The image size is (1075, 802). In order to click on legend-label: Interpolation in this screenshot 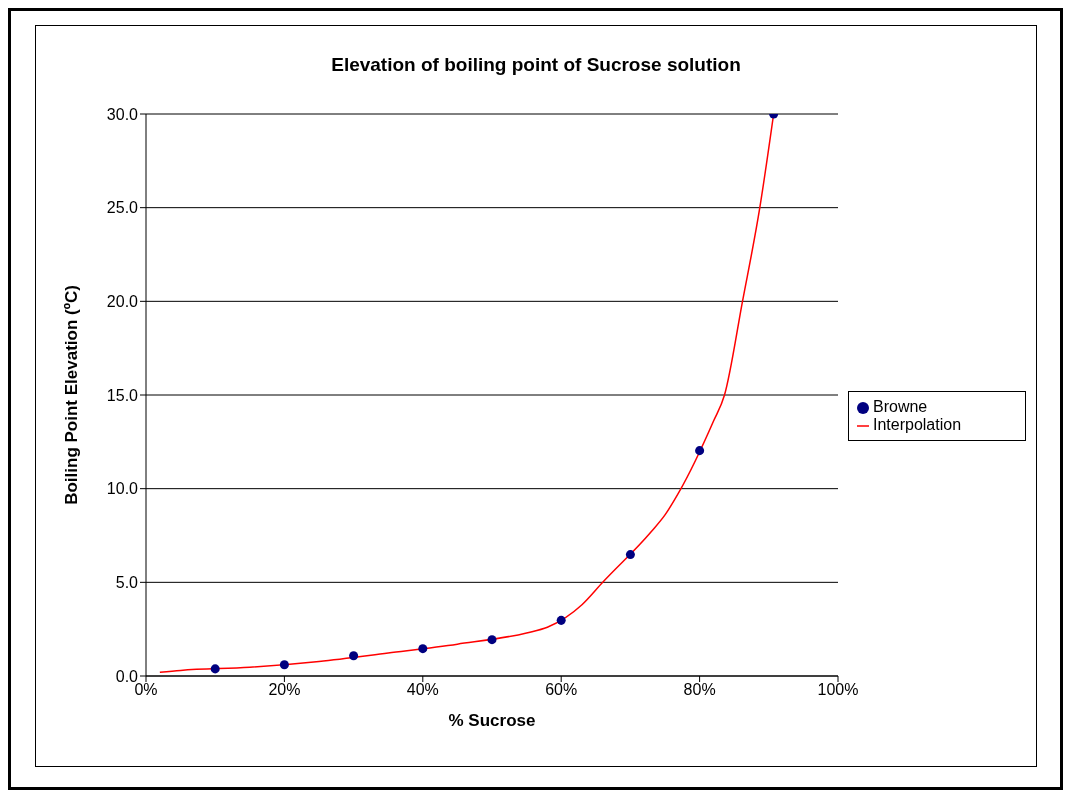, I will do `click(917, 424)`.